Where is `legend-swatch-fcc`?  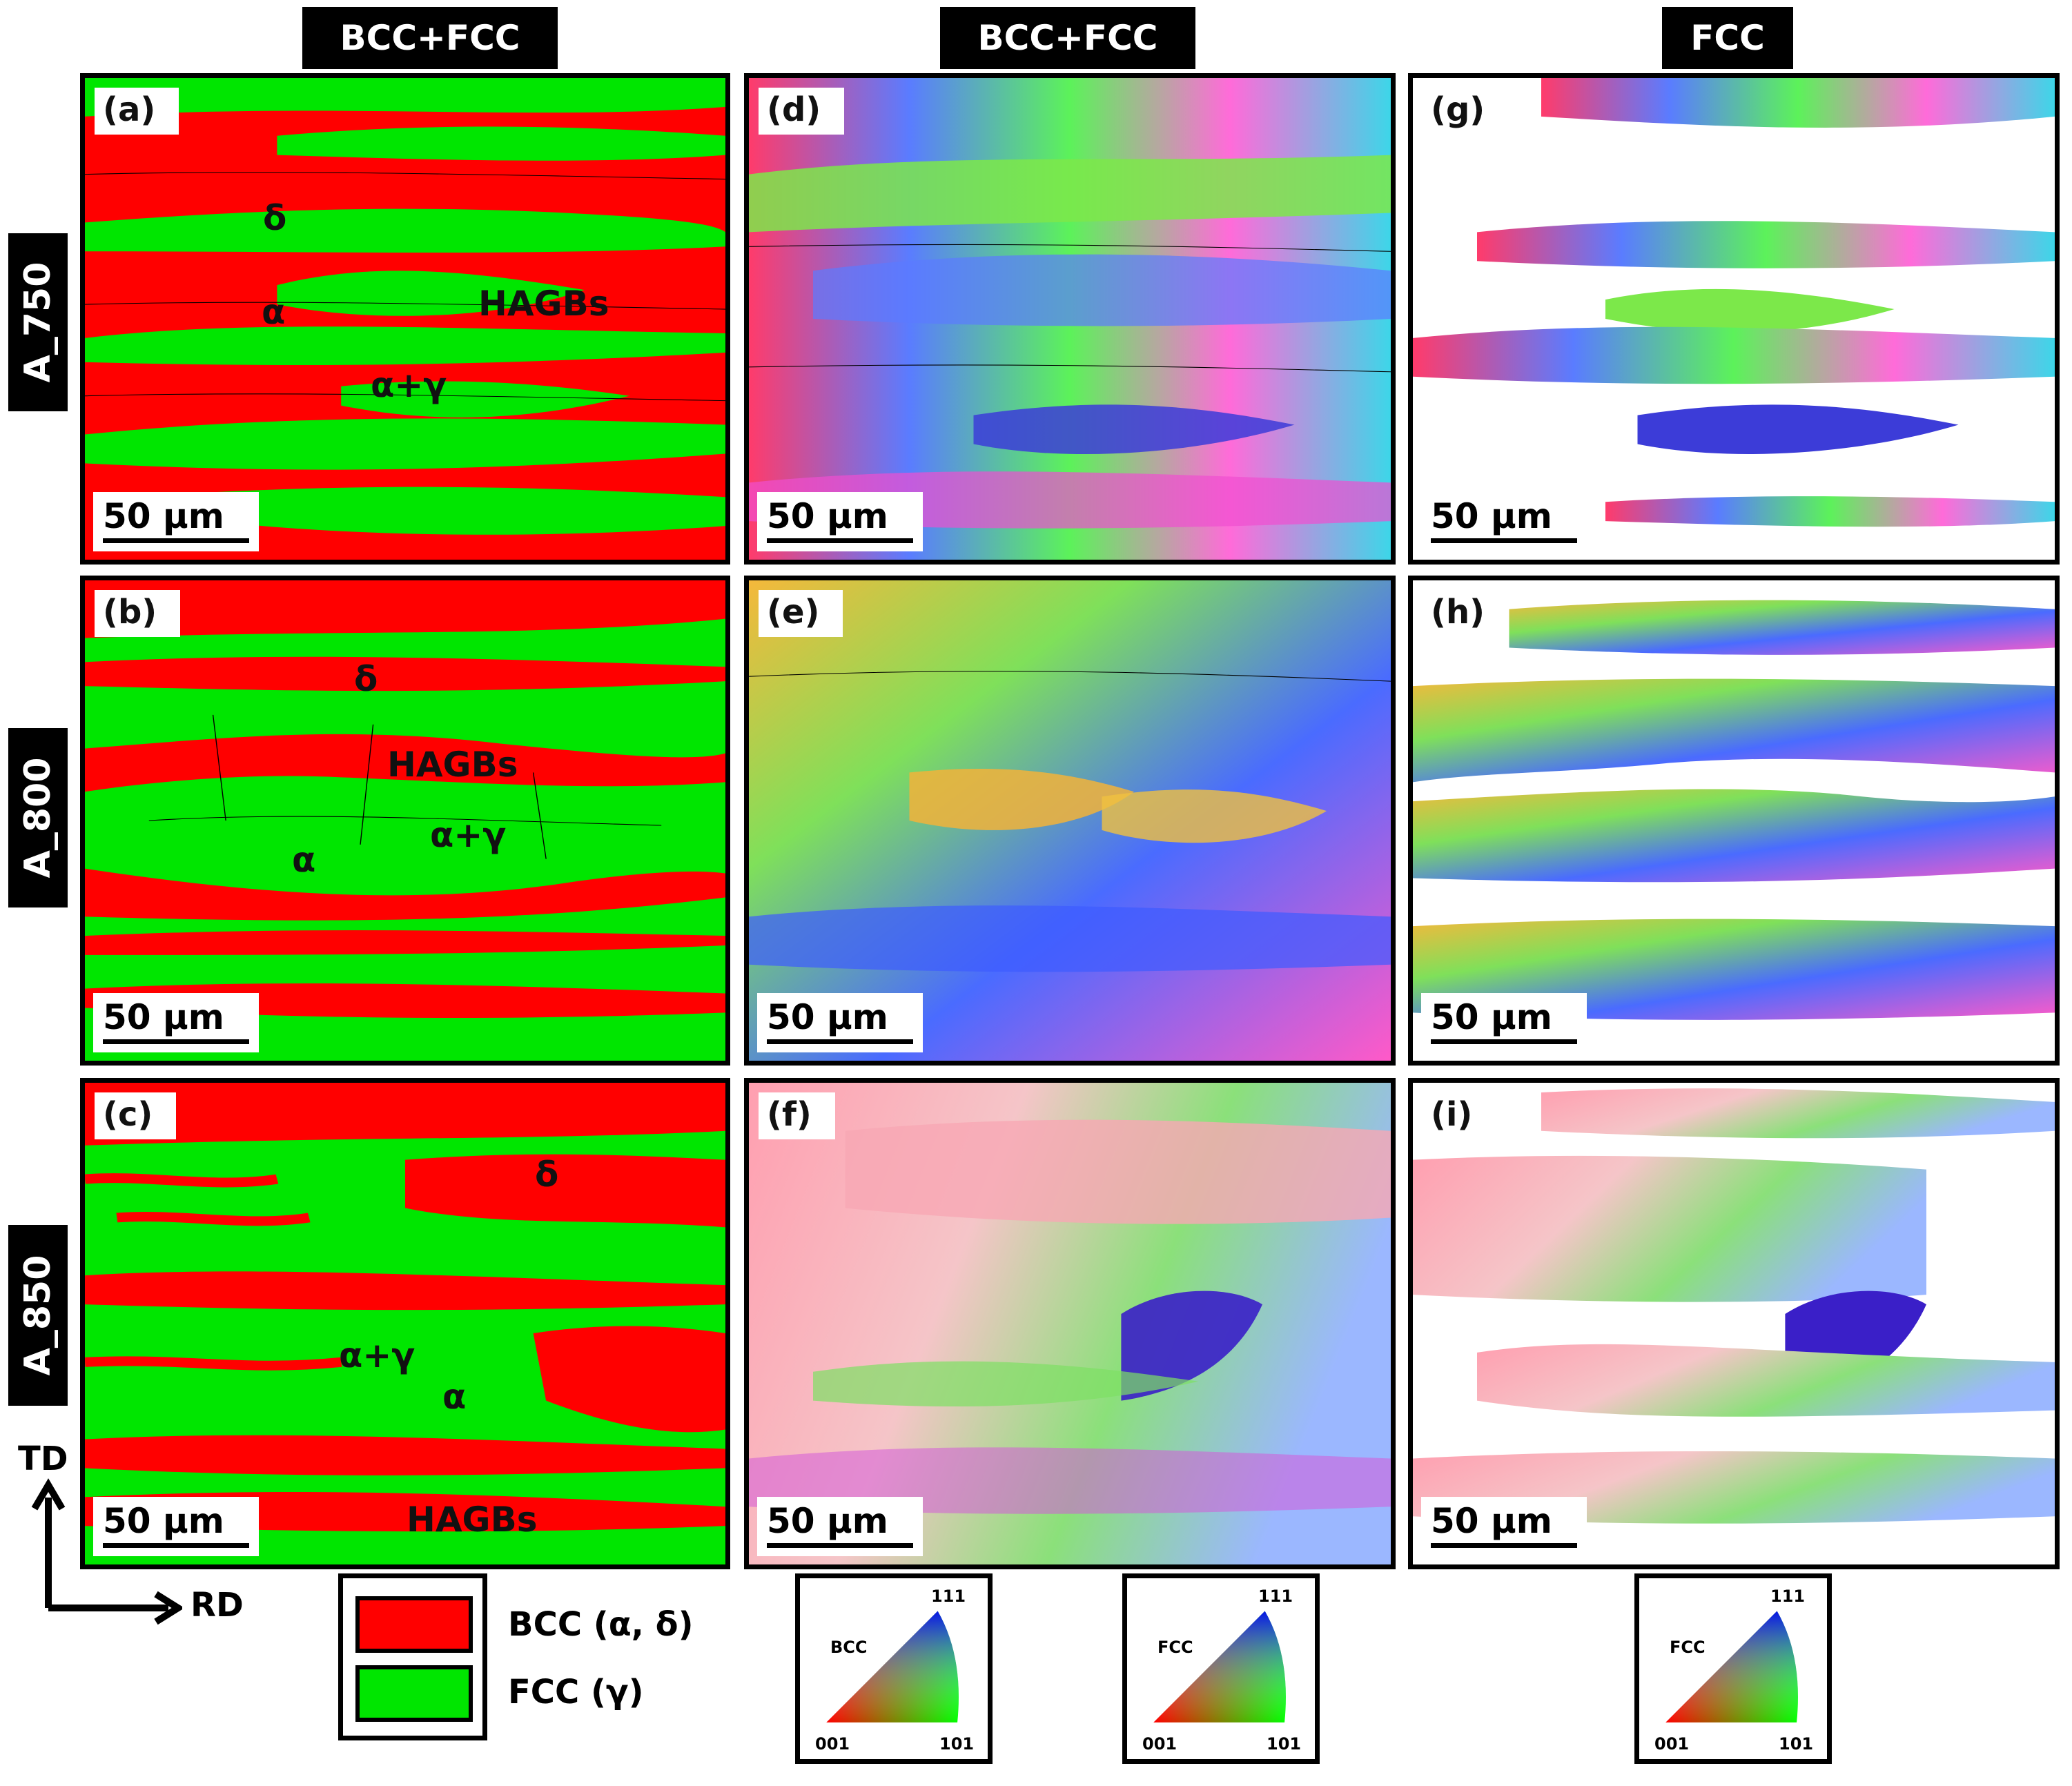 legend-swatch-fcc is located at coordinates (414, 1693).